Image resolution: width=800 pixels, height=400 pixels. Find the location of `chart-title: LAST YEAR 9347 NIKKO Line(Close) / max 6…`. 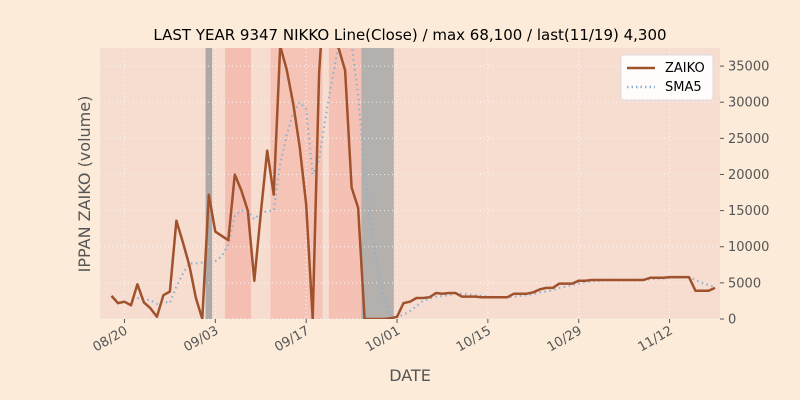

chart-title: LAST YEAR 9347 NIKKO Line(Close) / max 6… is located at coordinates (409, 35).